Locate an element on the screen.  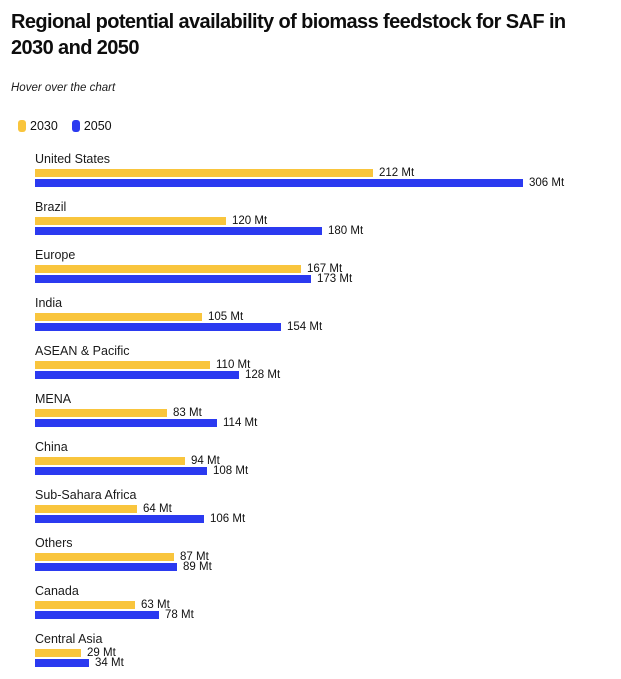
bar-value-label: 180 Mt is located at coordinates (346, 231).